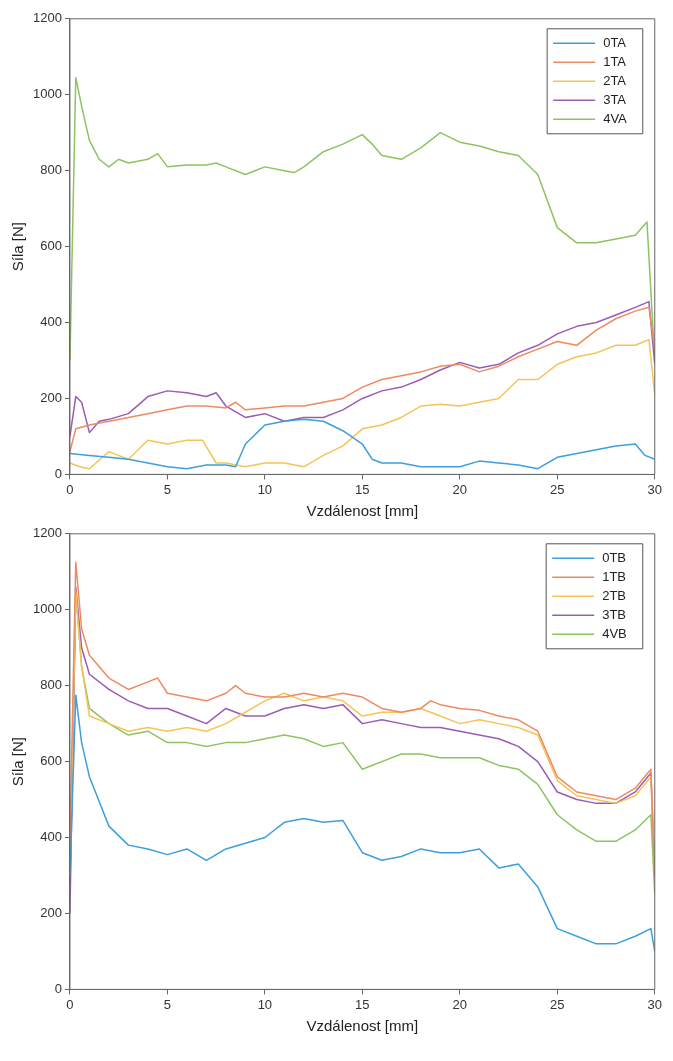 This screenshot has height=1061, width=673. What do you see at coordinates (614, 576) in the screenshot?
I see `legend-label: 1TB` at bounding box center [614, 576].